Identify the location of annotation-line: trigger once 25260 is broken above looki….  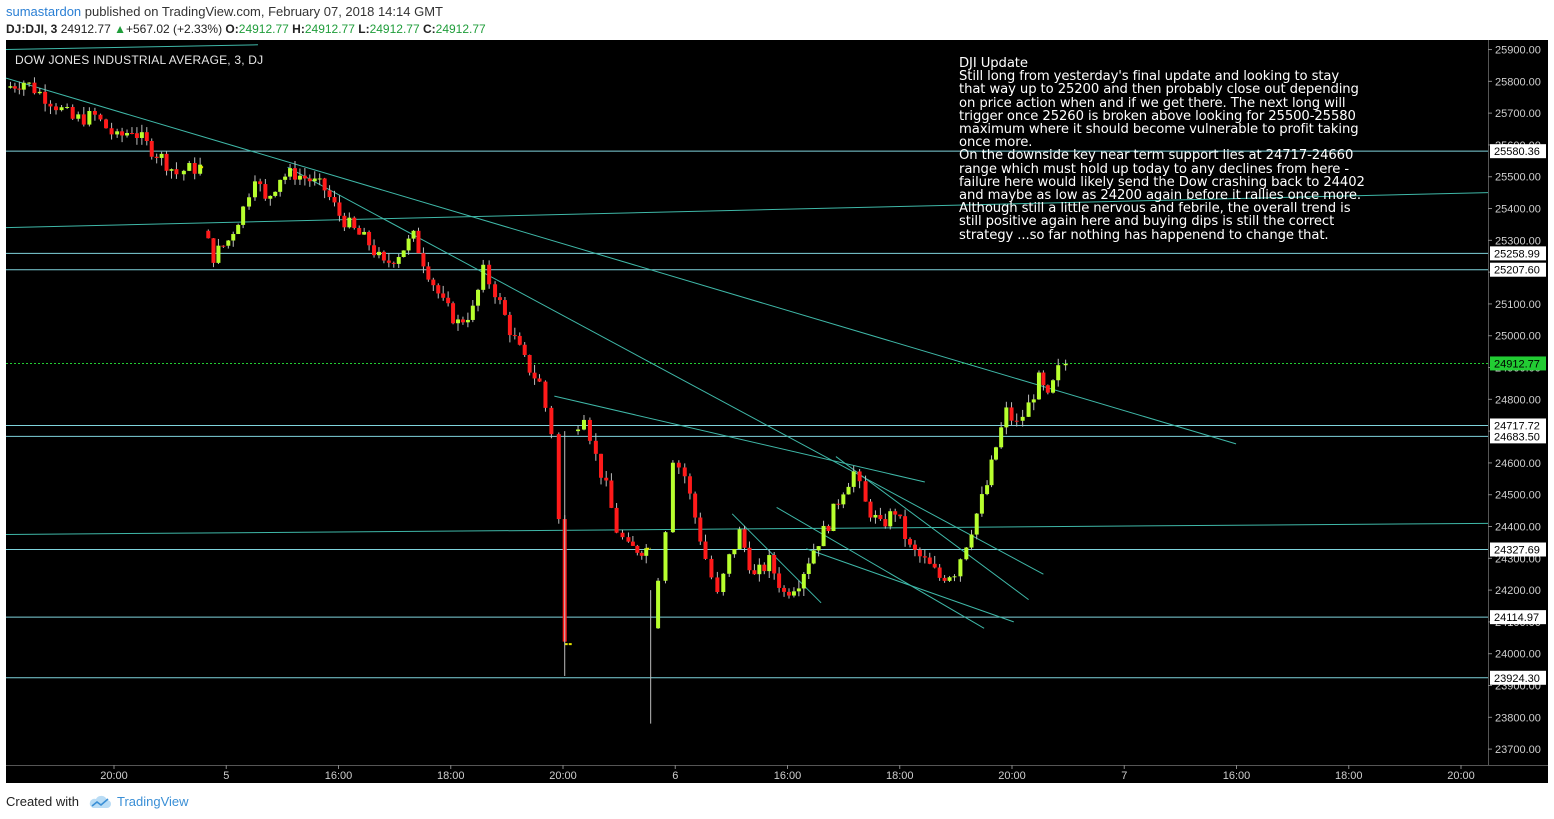
(1157, 116).